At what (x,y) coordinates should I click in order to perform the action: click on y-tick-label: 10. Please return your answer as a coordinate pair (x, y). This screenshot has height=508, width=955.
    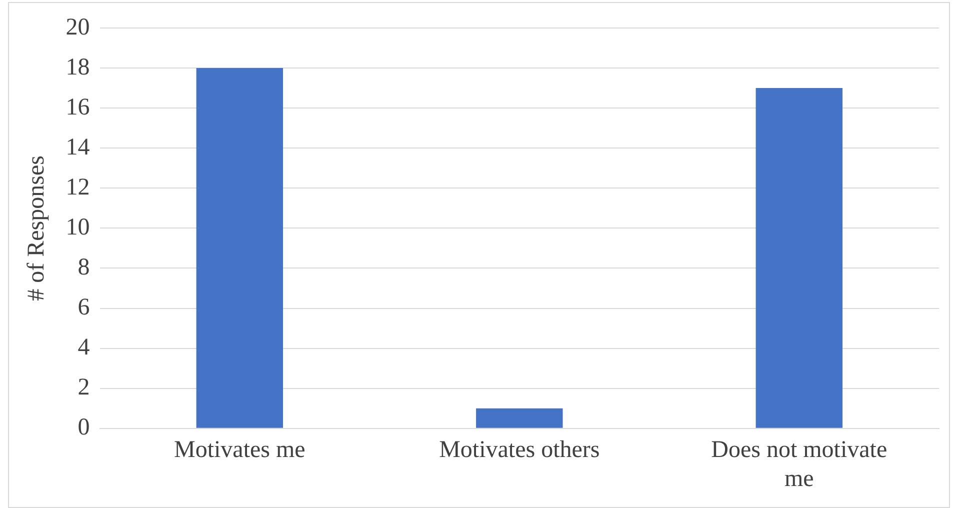
    Looking at the image, I should click on (78, 227).